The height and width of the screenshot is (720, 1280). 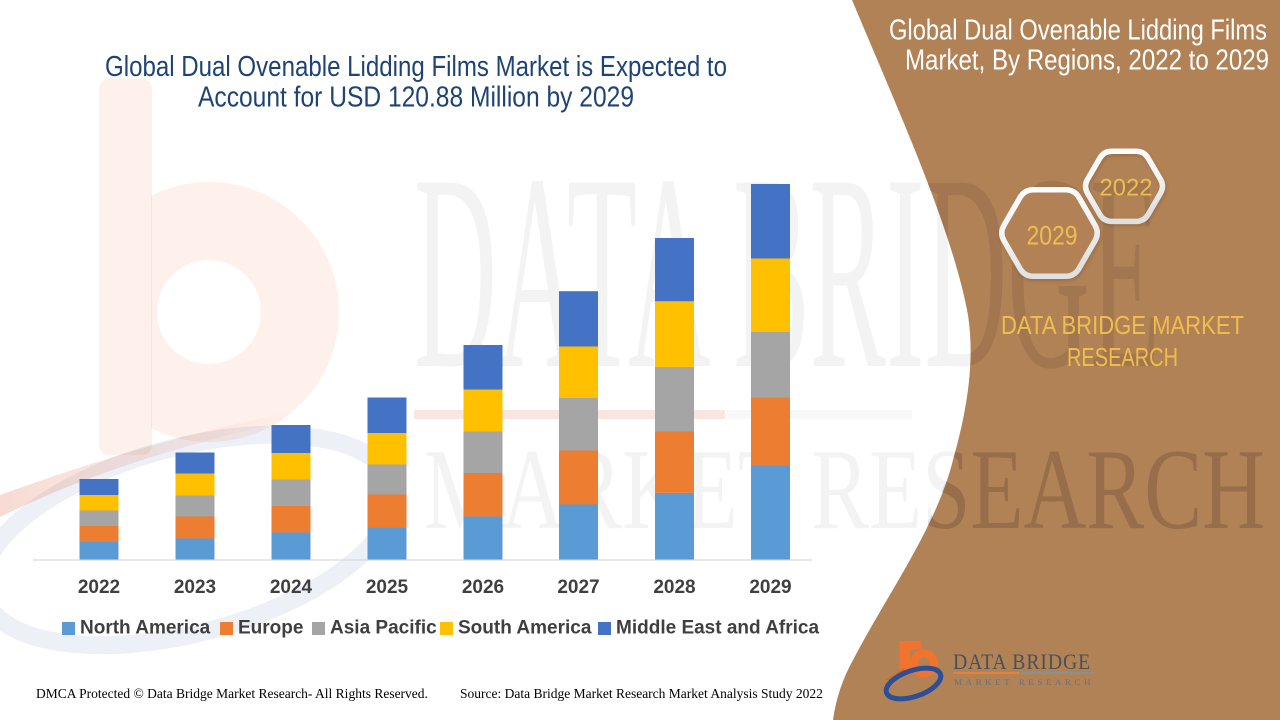 I want to click on svg-text:Account for USD 120.88 Million: Account for USD 120.88 Million by 2029, so click(x=416, y=98).